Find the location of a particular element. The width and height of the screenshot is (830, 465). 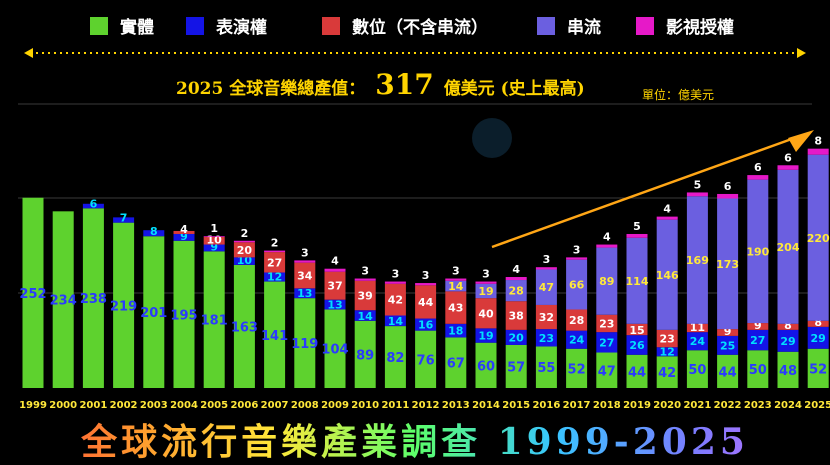

legend: 實體 表演權 數位（不含串流） 串流 影視授權 is located at coordinates (415, 27).